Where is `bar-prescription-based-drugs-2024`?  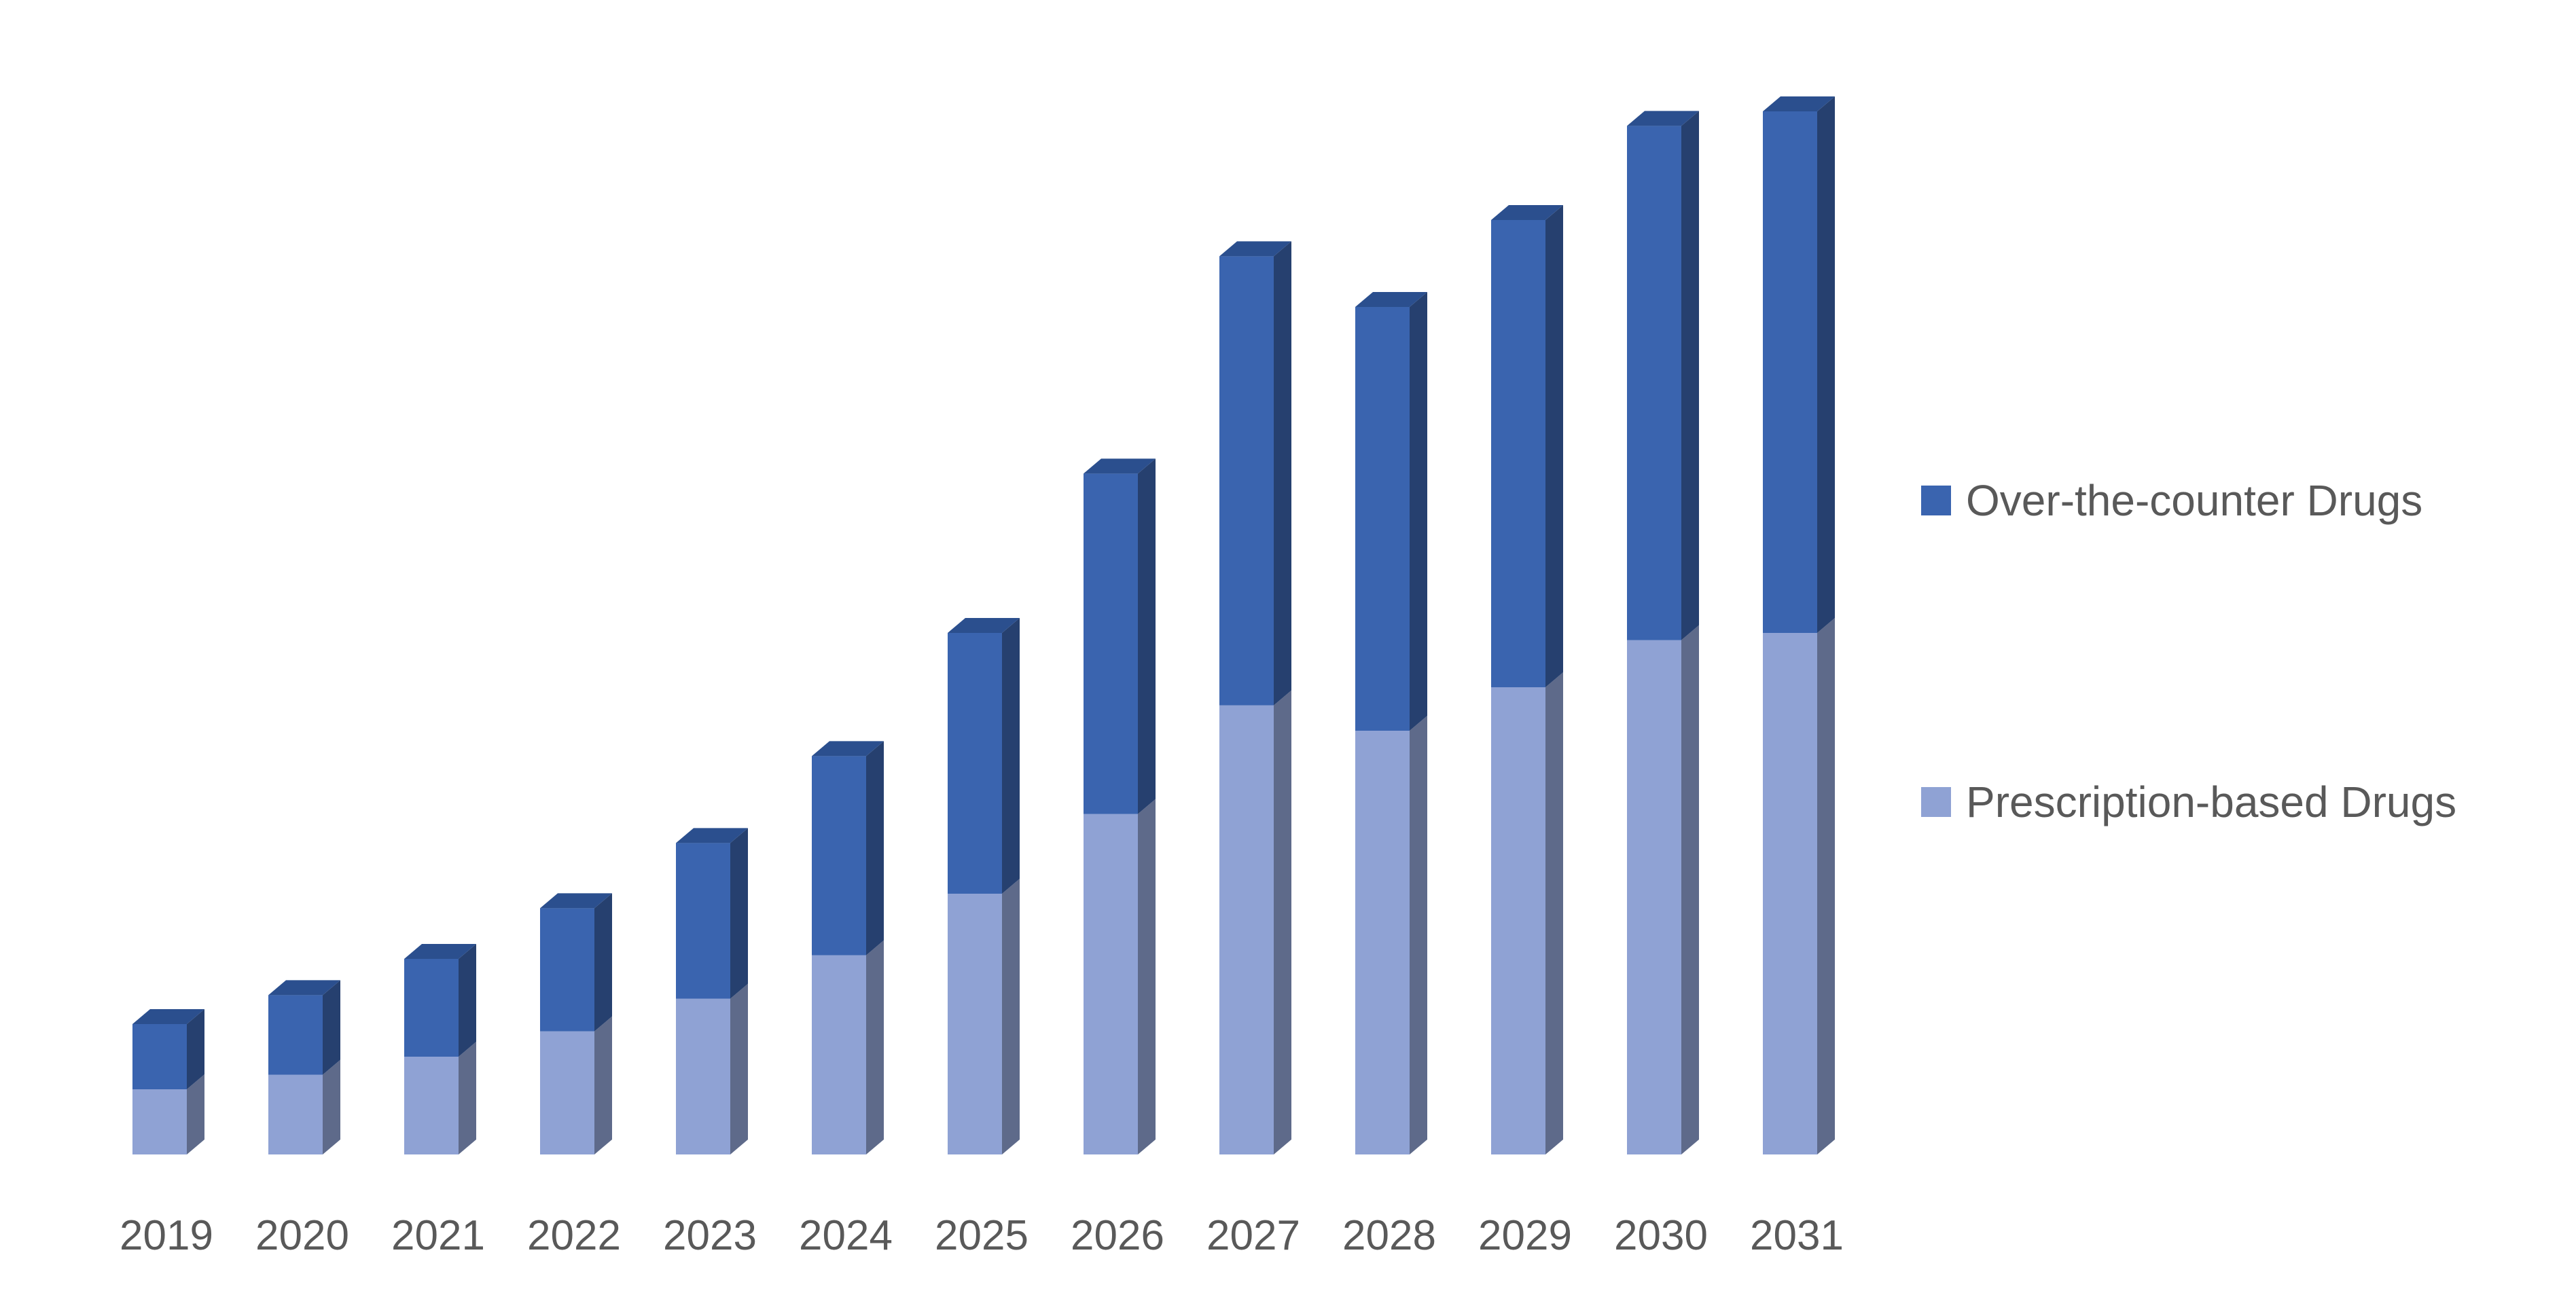
bar-prescription-based-drugs-2024 is located at coordinates (839, 1055).